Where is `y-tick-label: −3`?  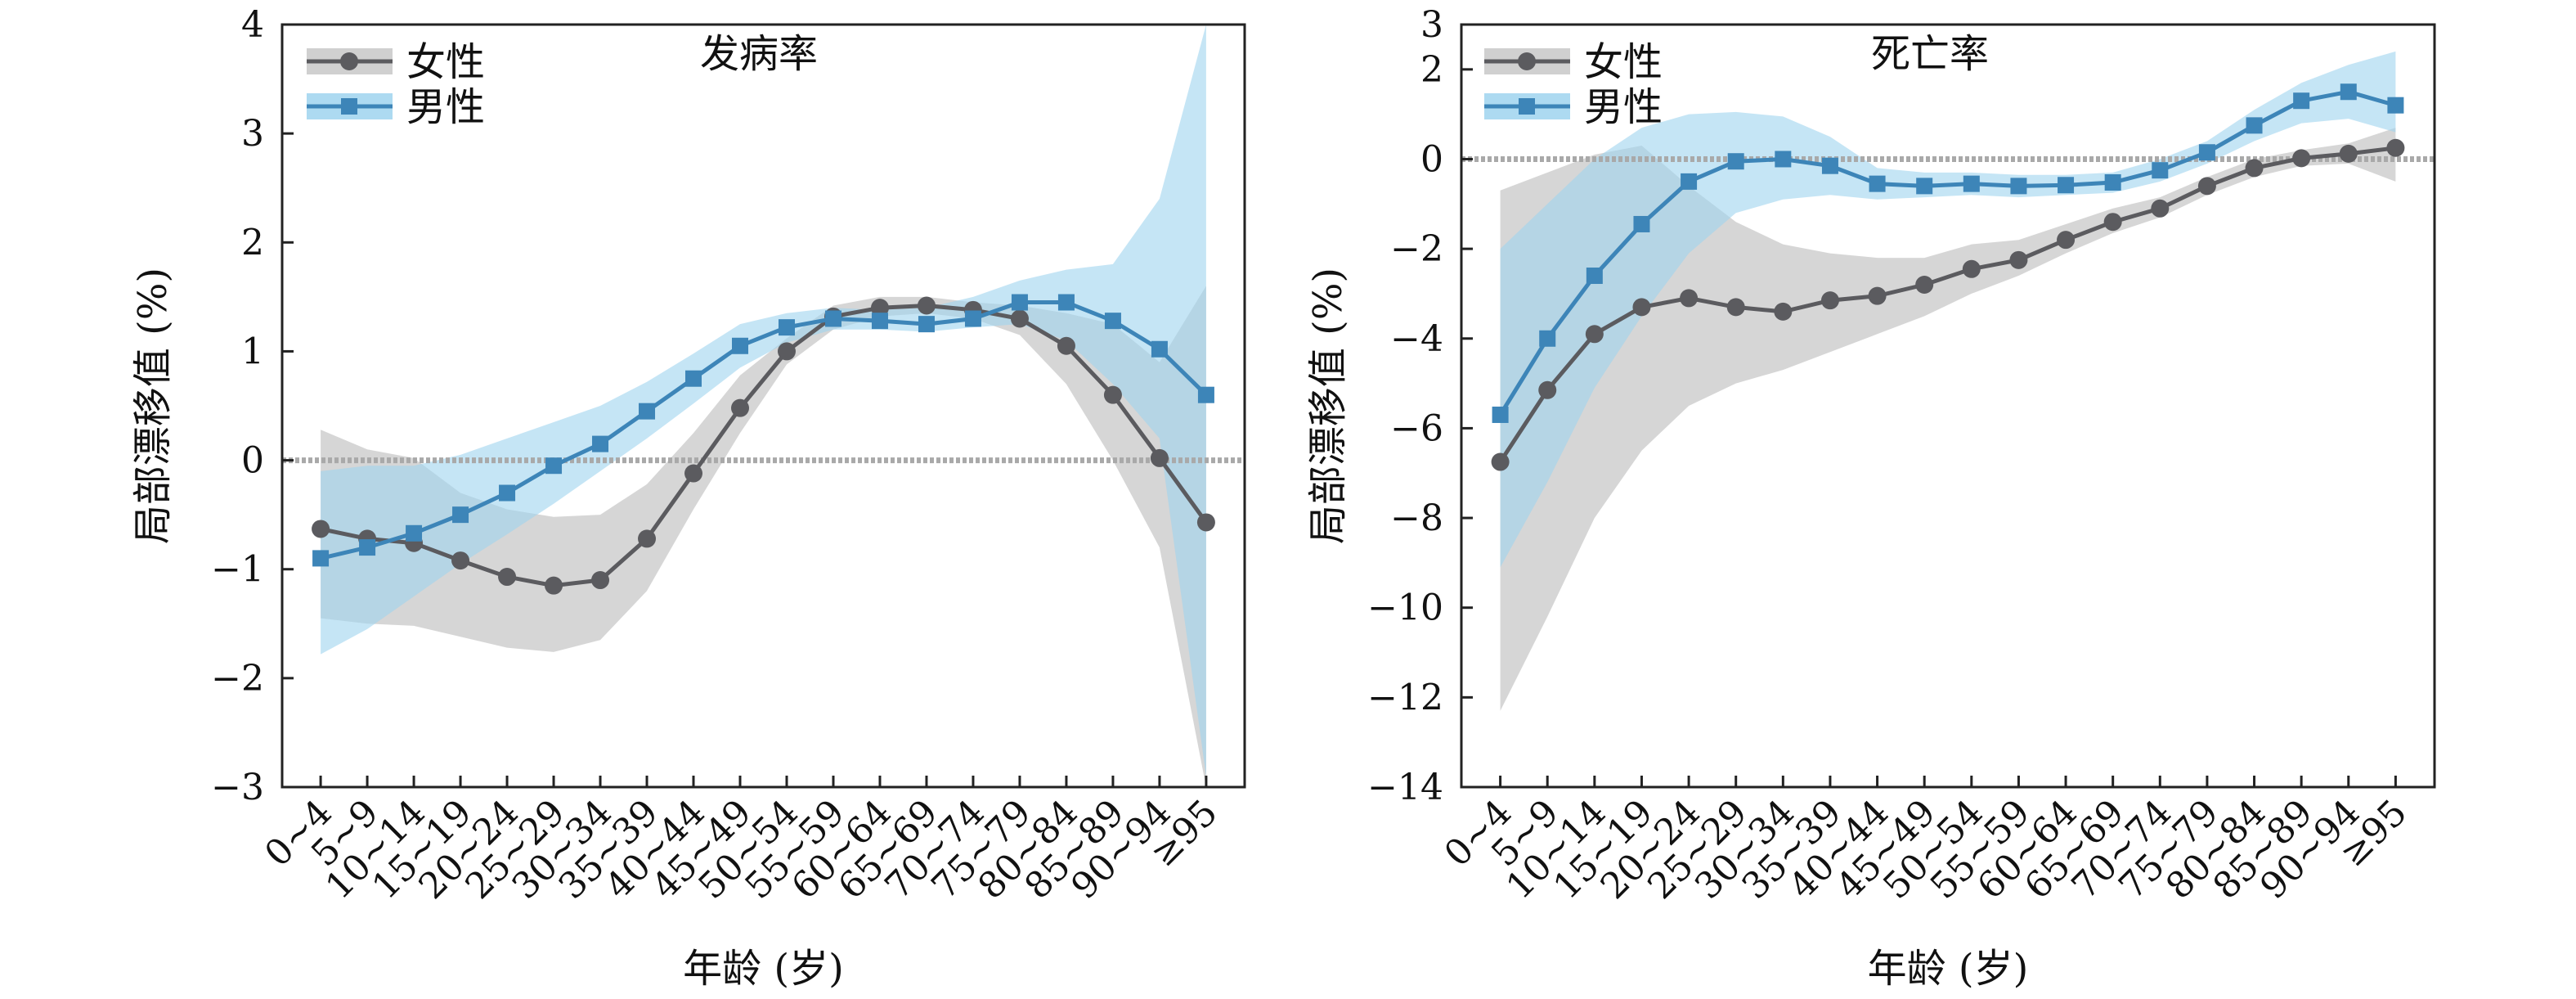 y-tick-label: −3 is located at coordinates (238, 788).